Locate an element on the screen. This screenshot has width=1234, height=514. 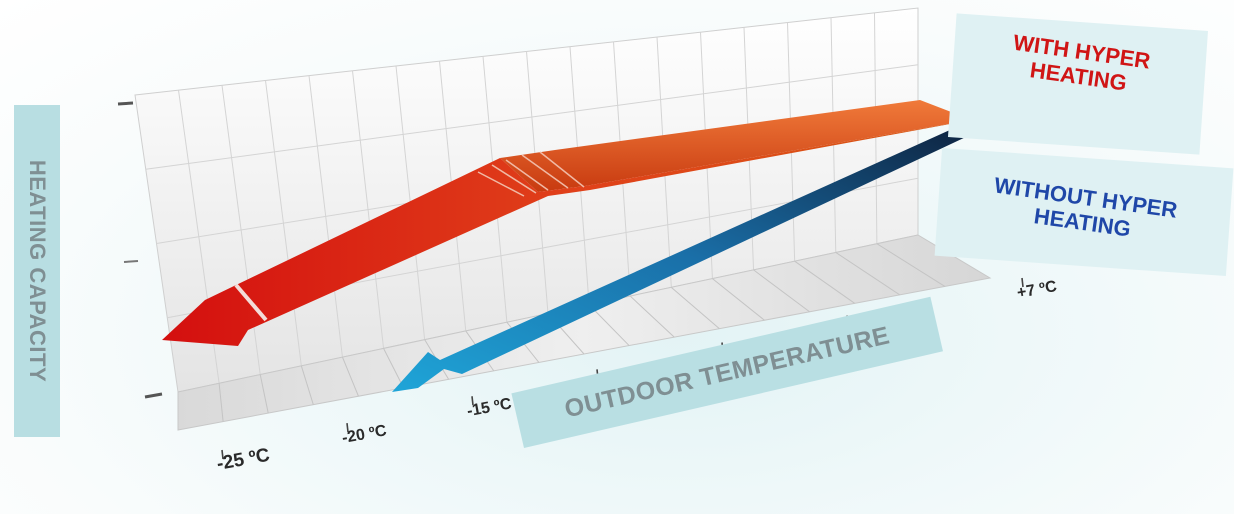
y-tick-top is located at coordinates (125, 103).